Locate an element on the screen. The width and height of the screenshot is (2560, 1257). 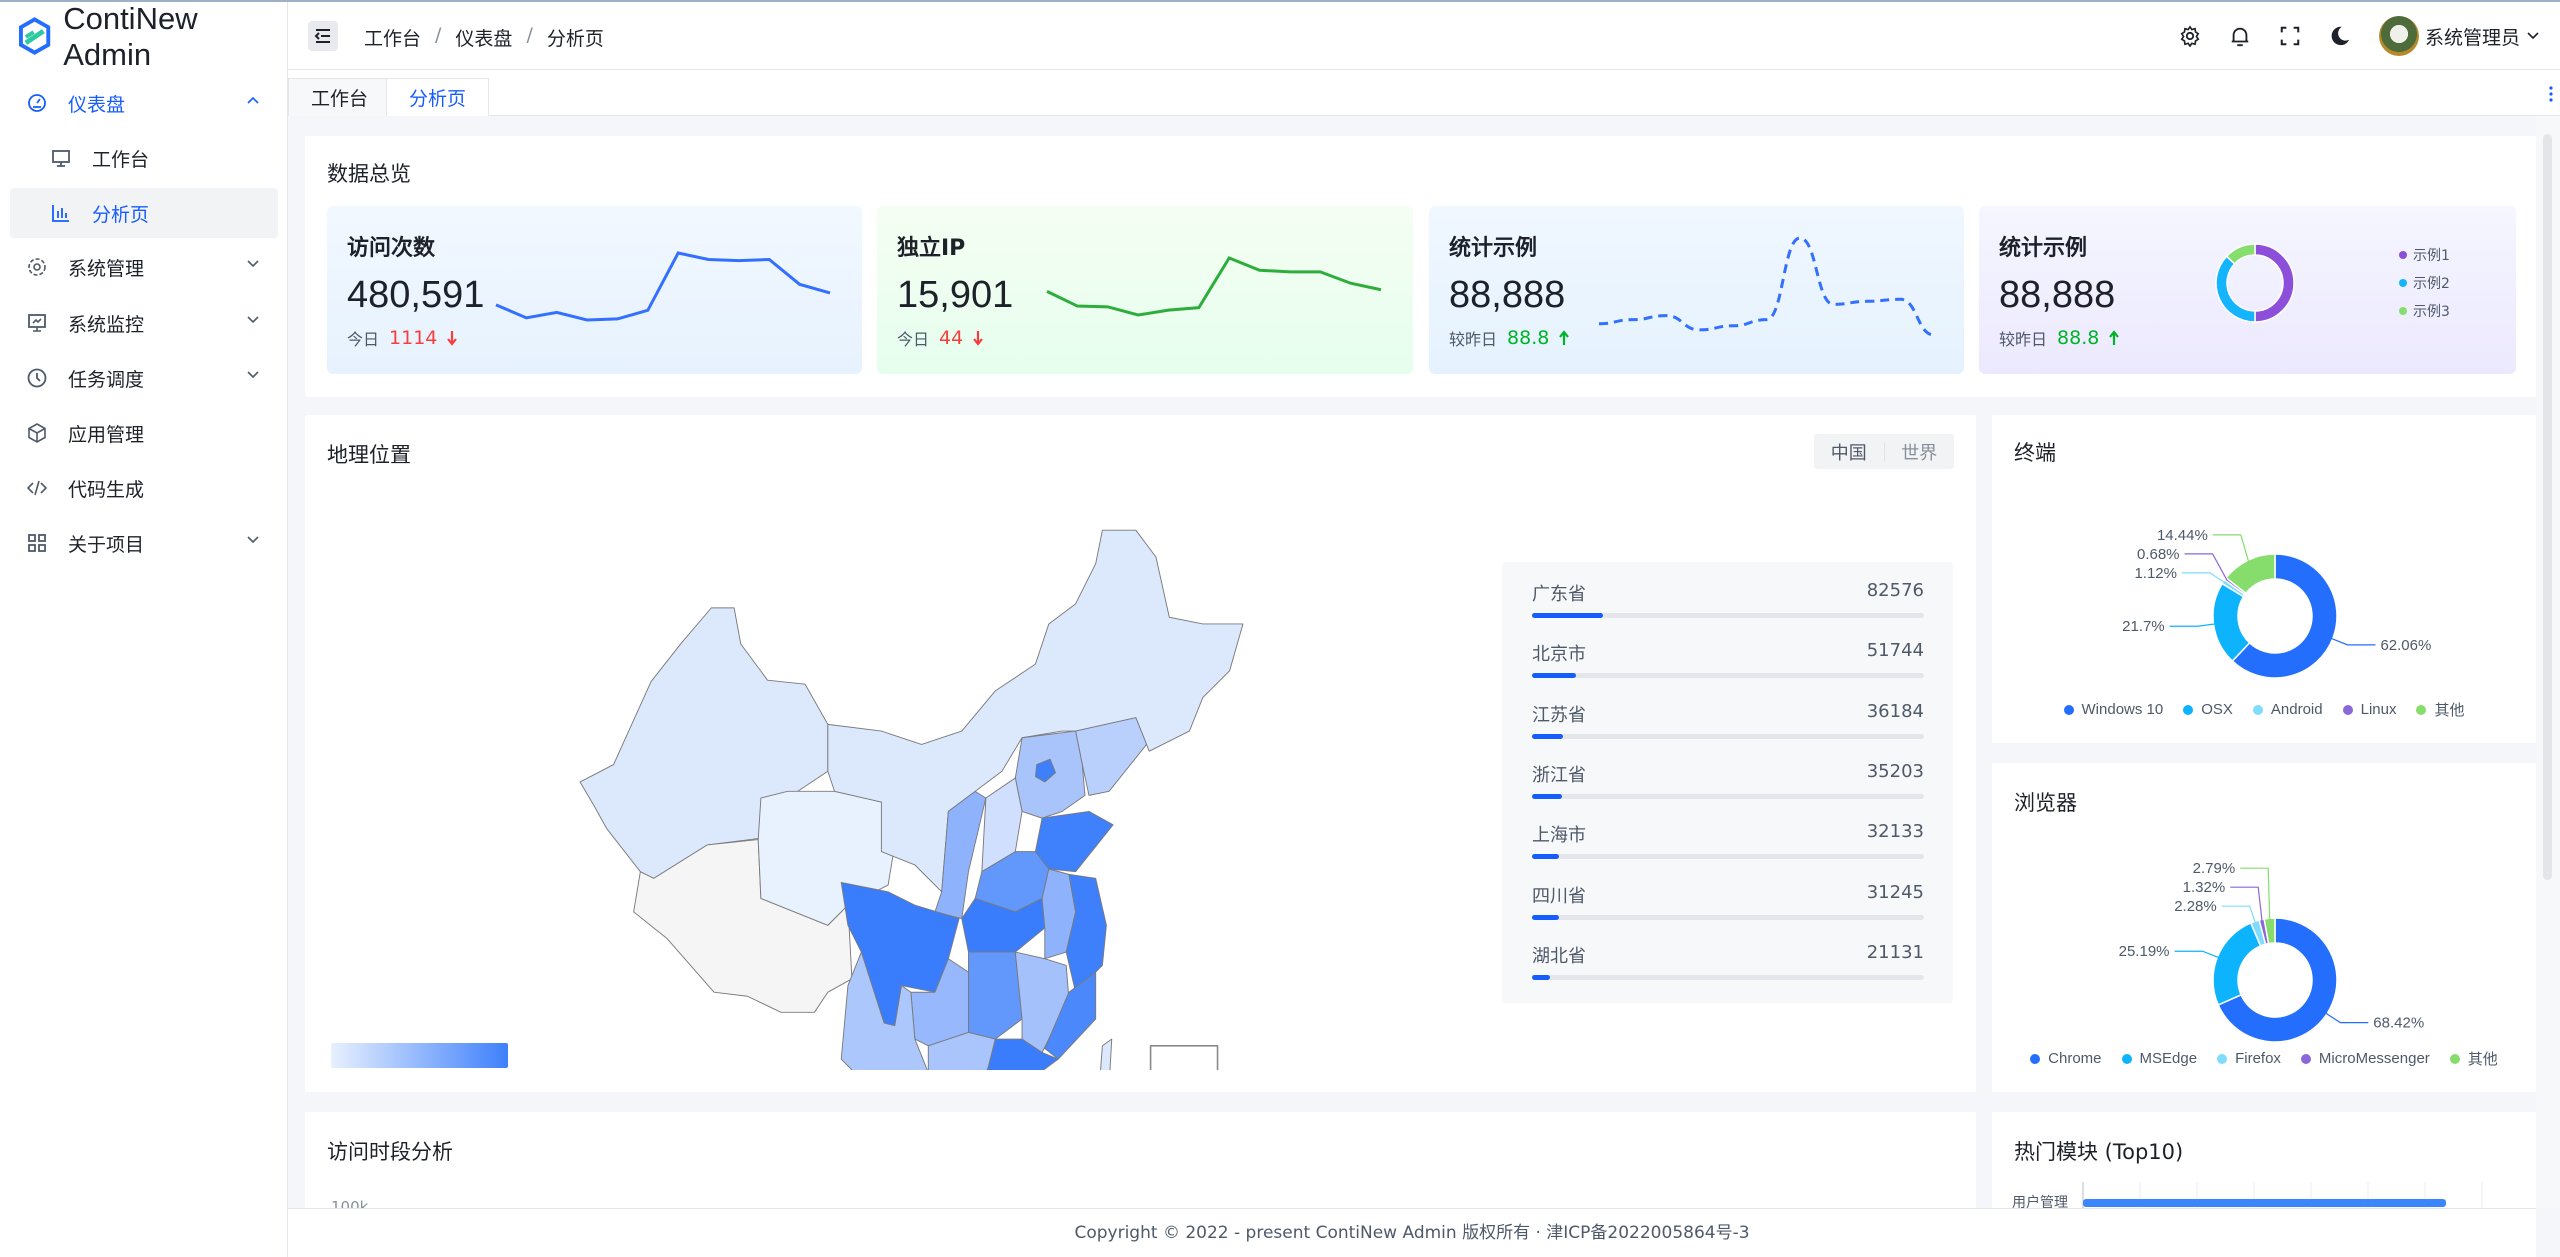
stat-sub-label: 较昨日 is located at coordinates (2023, 339).